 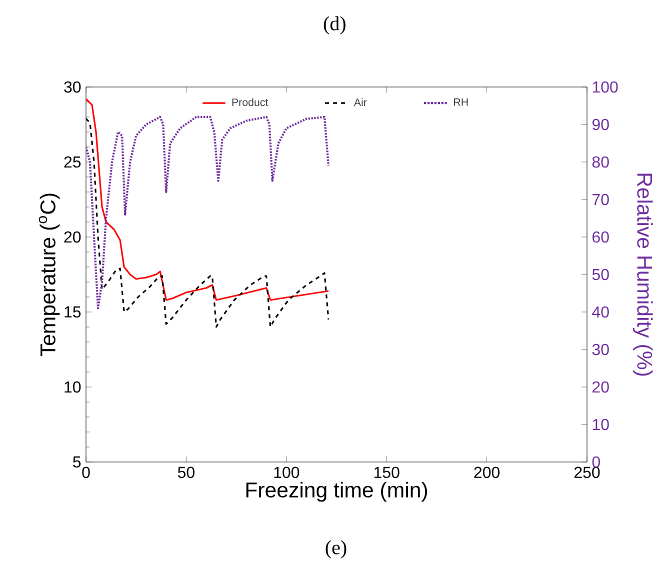 I want to click on y2-tick-label: 10, so click(x=600, y=424).